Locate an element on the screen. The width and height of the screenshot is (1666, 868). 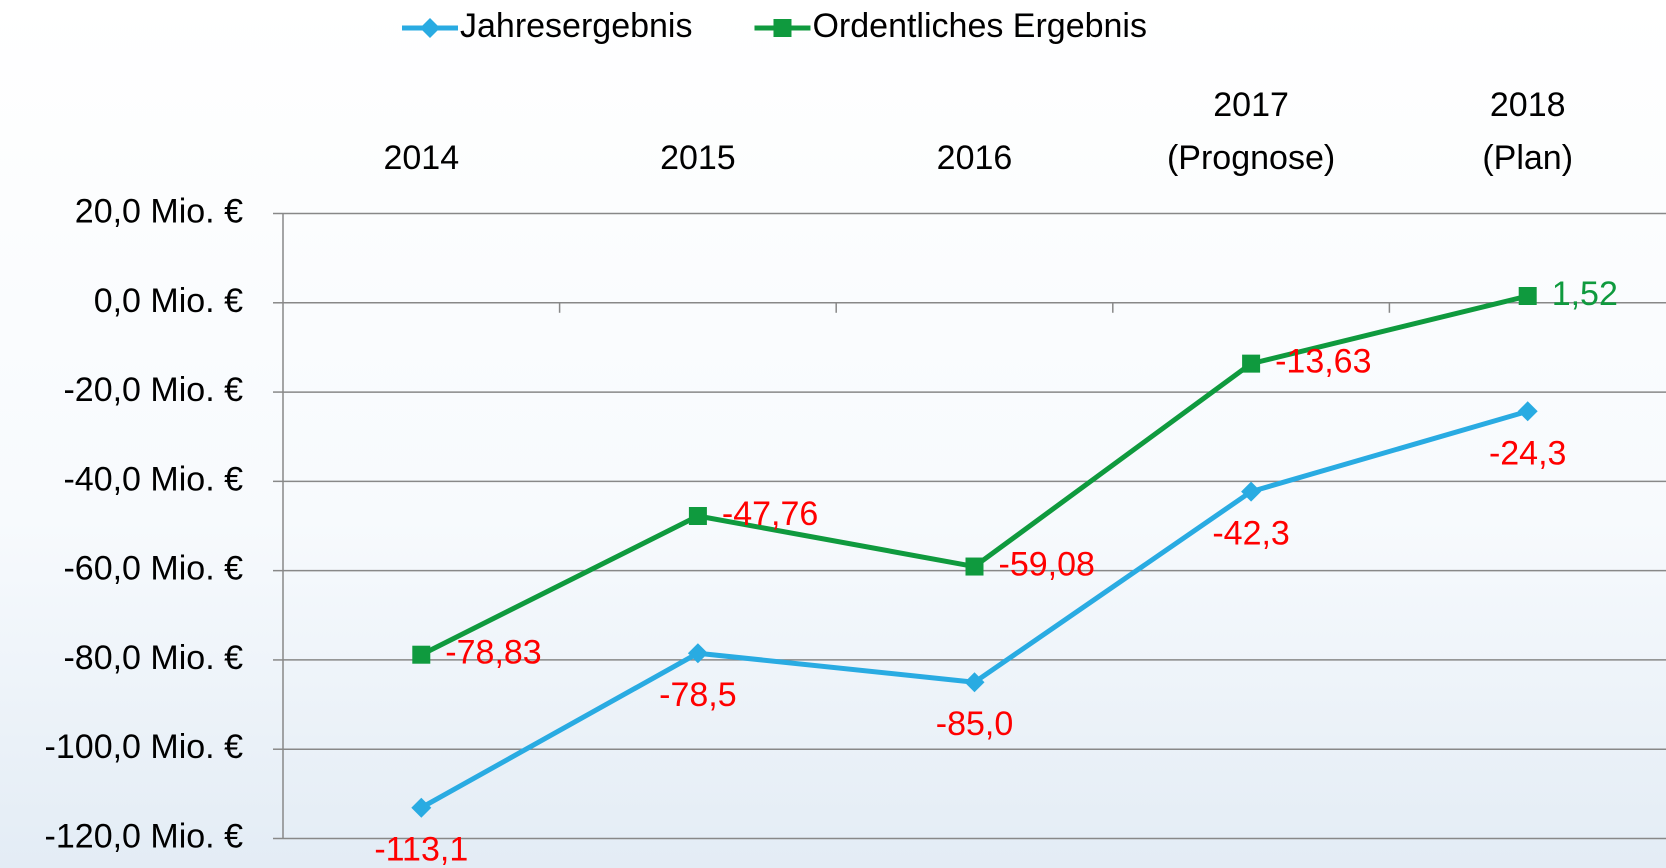
data-label: -113,1 is located at coordinates (421, 849).